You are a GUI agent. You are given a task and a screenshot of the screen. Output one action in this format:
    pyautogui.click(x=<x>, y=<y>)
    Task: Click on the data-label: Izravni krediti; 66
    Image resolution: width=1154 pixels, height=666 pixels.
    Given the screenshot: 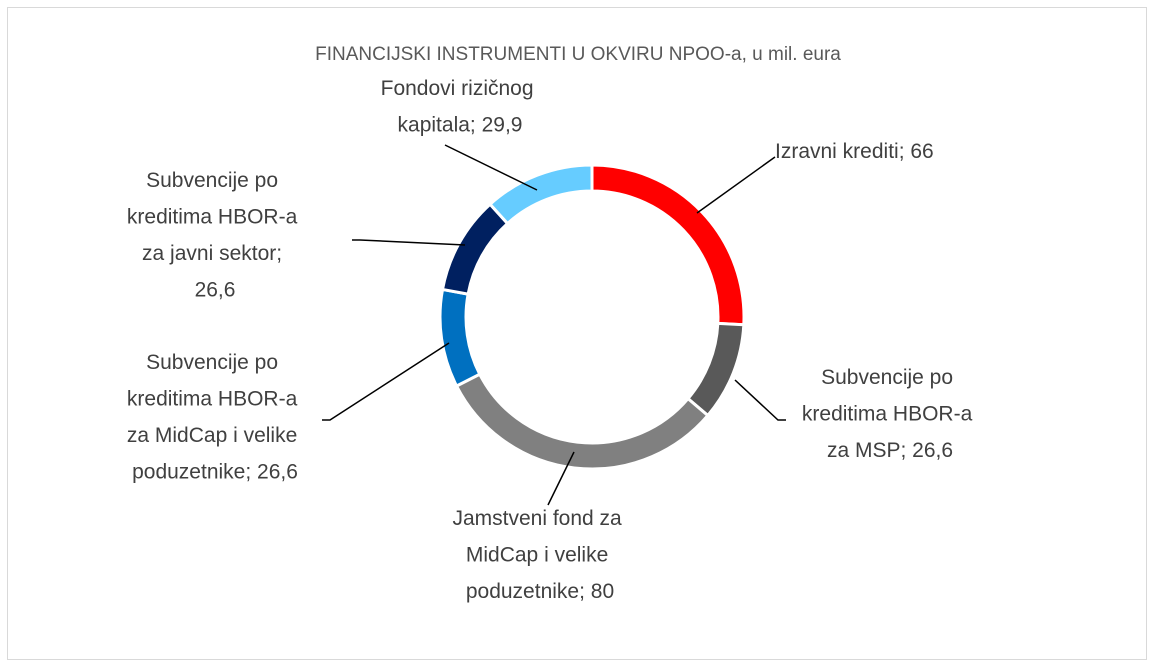 What is the action you would take?
    pyautogui.click(x=854, y=151)
    